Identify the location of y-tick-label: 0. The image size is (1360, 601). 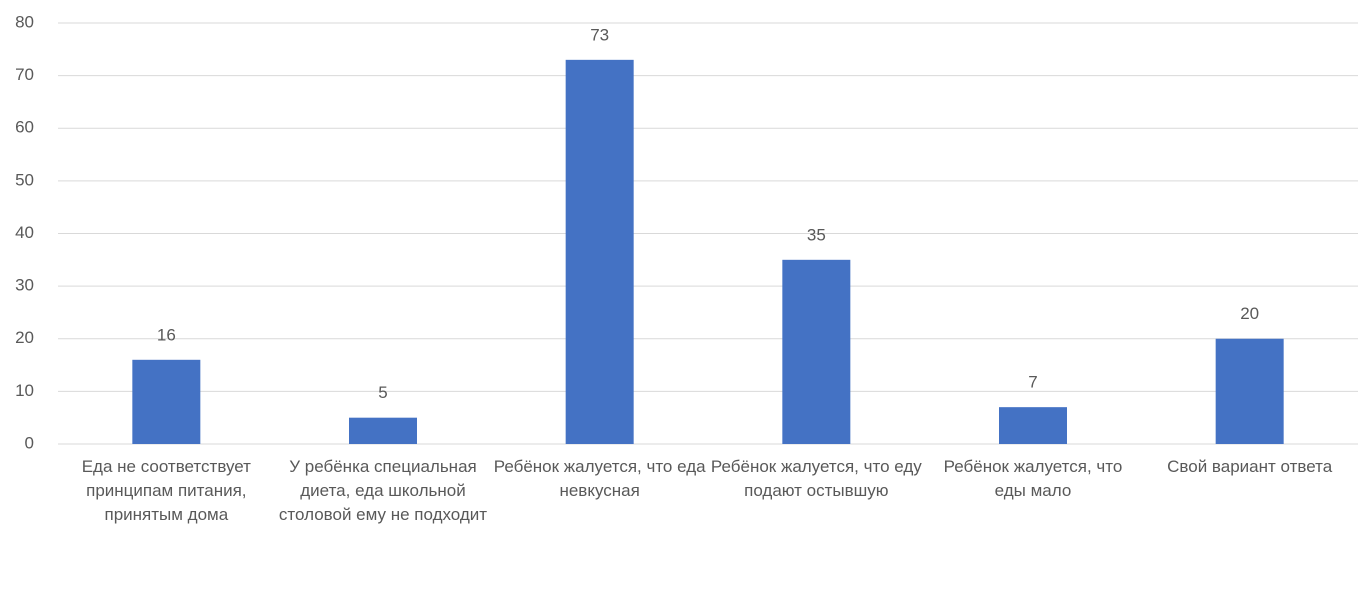
(29, 442).